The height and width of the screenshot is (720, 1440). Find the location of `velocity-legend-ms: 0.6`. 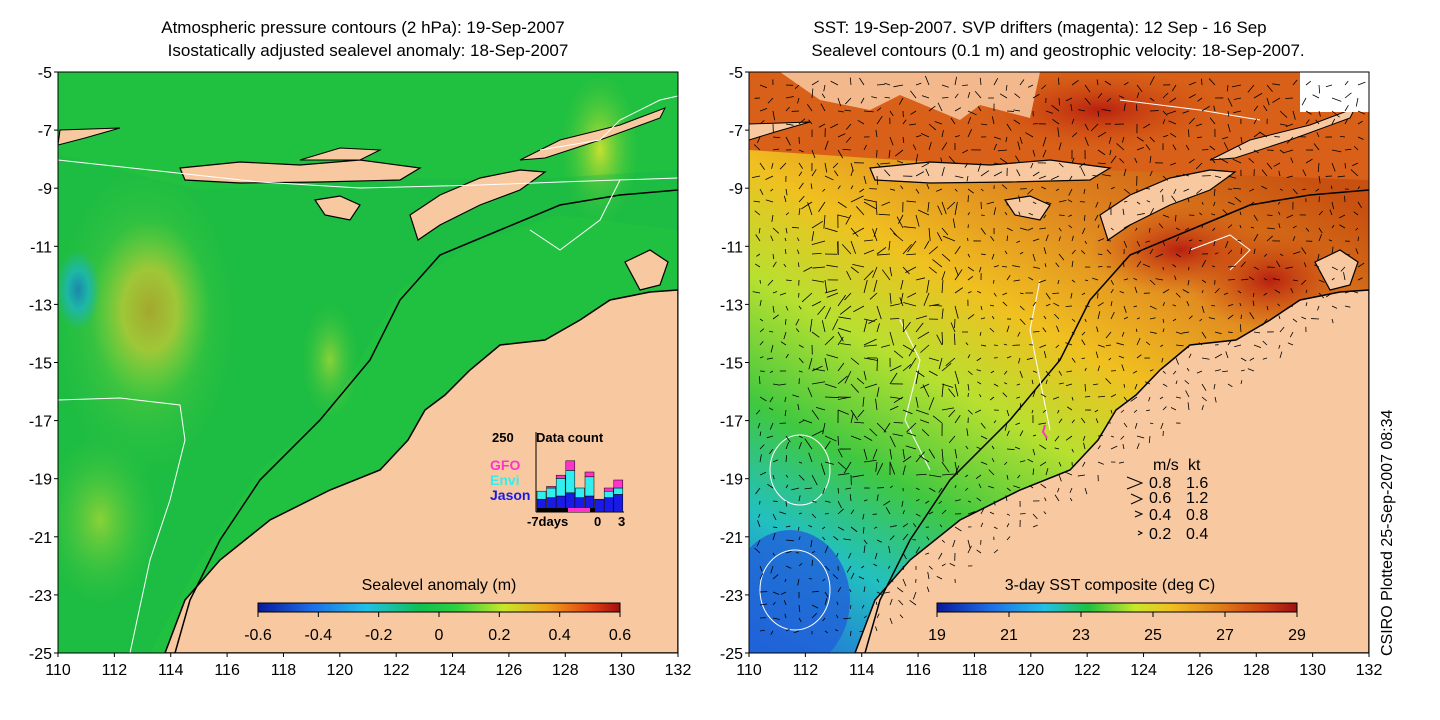

velocity-legend-ms: 0.6 is located at coordinates (1160, 498).